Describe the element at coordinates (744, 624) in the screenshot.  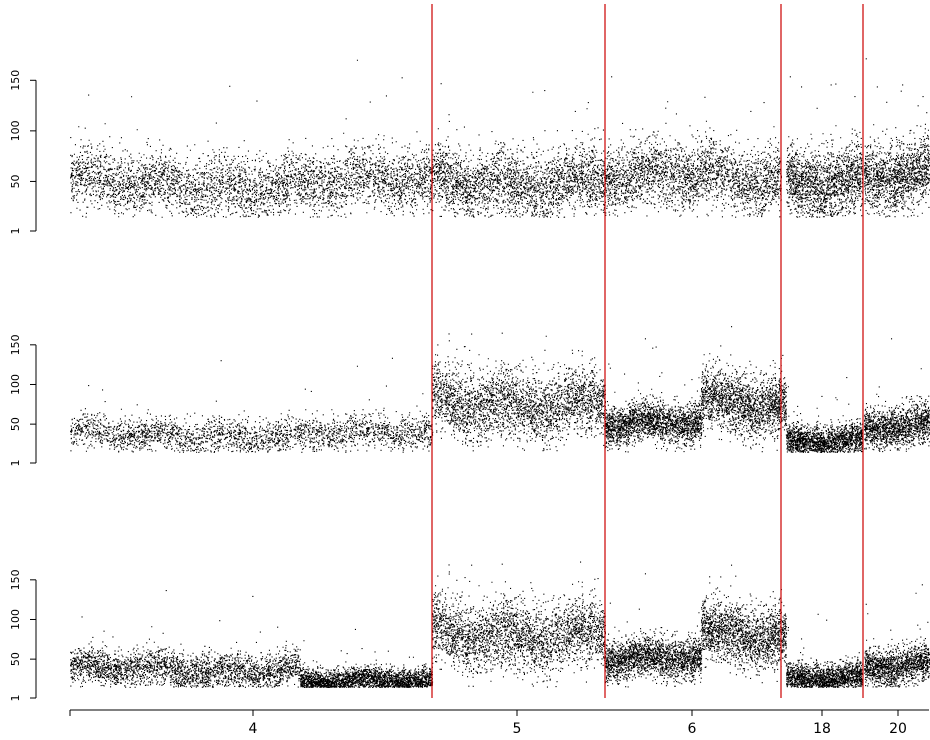
I see `points-bottom-6b` at that location.